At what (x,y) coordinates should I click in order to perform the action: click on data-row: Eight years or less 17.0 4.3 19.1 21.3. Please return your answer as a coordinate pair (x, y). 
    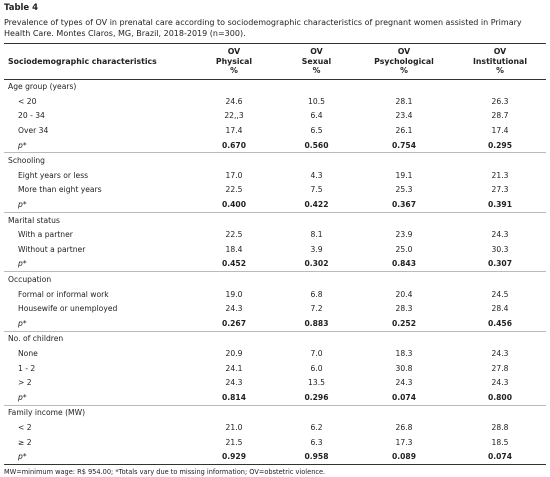
    Looking at the image, I should click on (275, 175).